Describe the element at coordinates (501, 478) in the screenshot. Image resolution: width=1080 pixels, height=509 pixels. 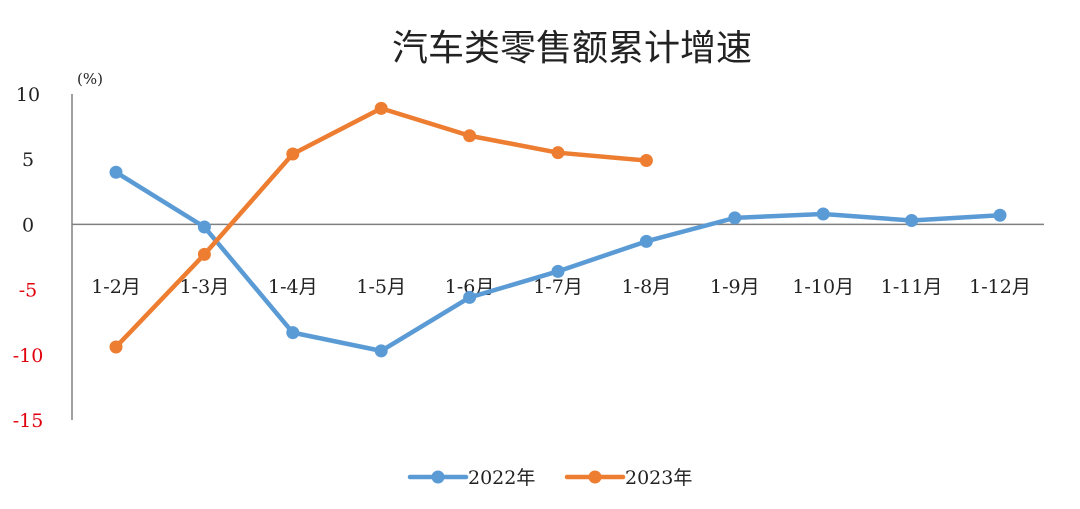
I see `legend-label: 2022年` at that location.